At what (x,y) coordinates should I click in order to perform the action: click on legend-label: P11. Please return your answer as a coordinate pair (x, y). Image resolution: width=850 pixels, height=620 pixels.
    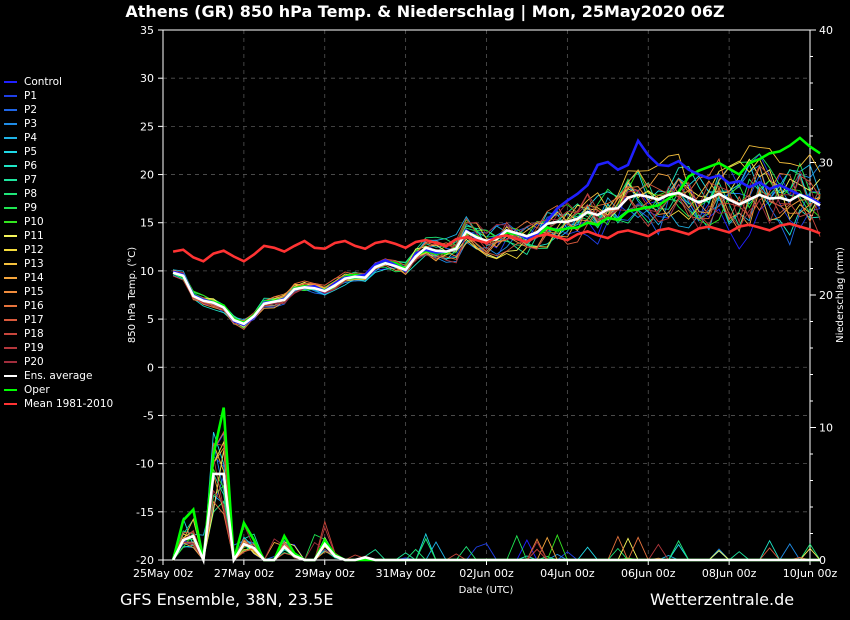
    Looking at the image, I should click on (34, 236).